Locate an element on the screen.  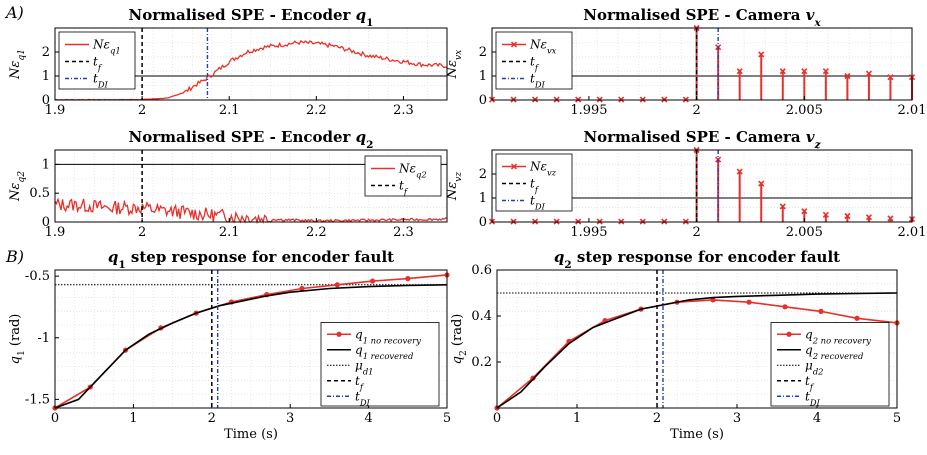
legend-label: Nεvz is located at coordinates (543, 169).